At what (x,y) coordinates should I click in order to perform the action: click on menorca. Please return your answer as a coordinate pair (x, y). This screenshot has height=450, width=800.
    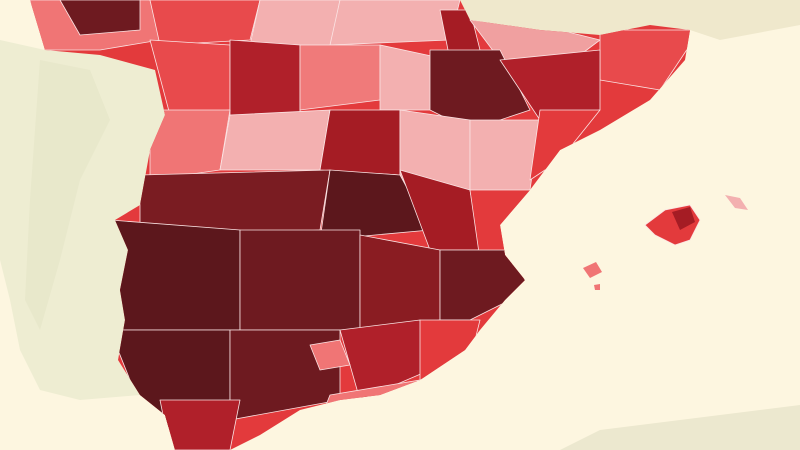
    Looking at the image, I should click on (736, 202).